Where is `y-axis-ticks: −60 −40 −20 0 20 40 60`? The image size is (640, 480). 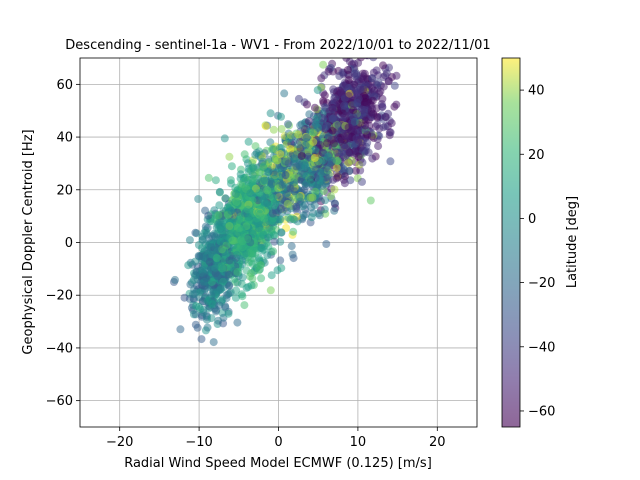 y-axis-ticks: −60 −40 −20 0 20 40 60 is located at coordinates (63, 243).